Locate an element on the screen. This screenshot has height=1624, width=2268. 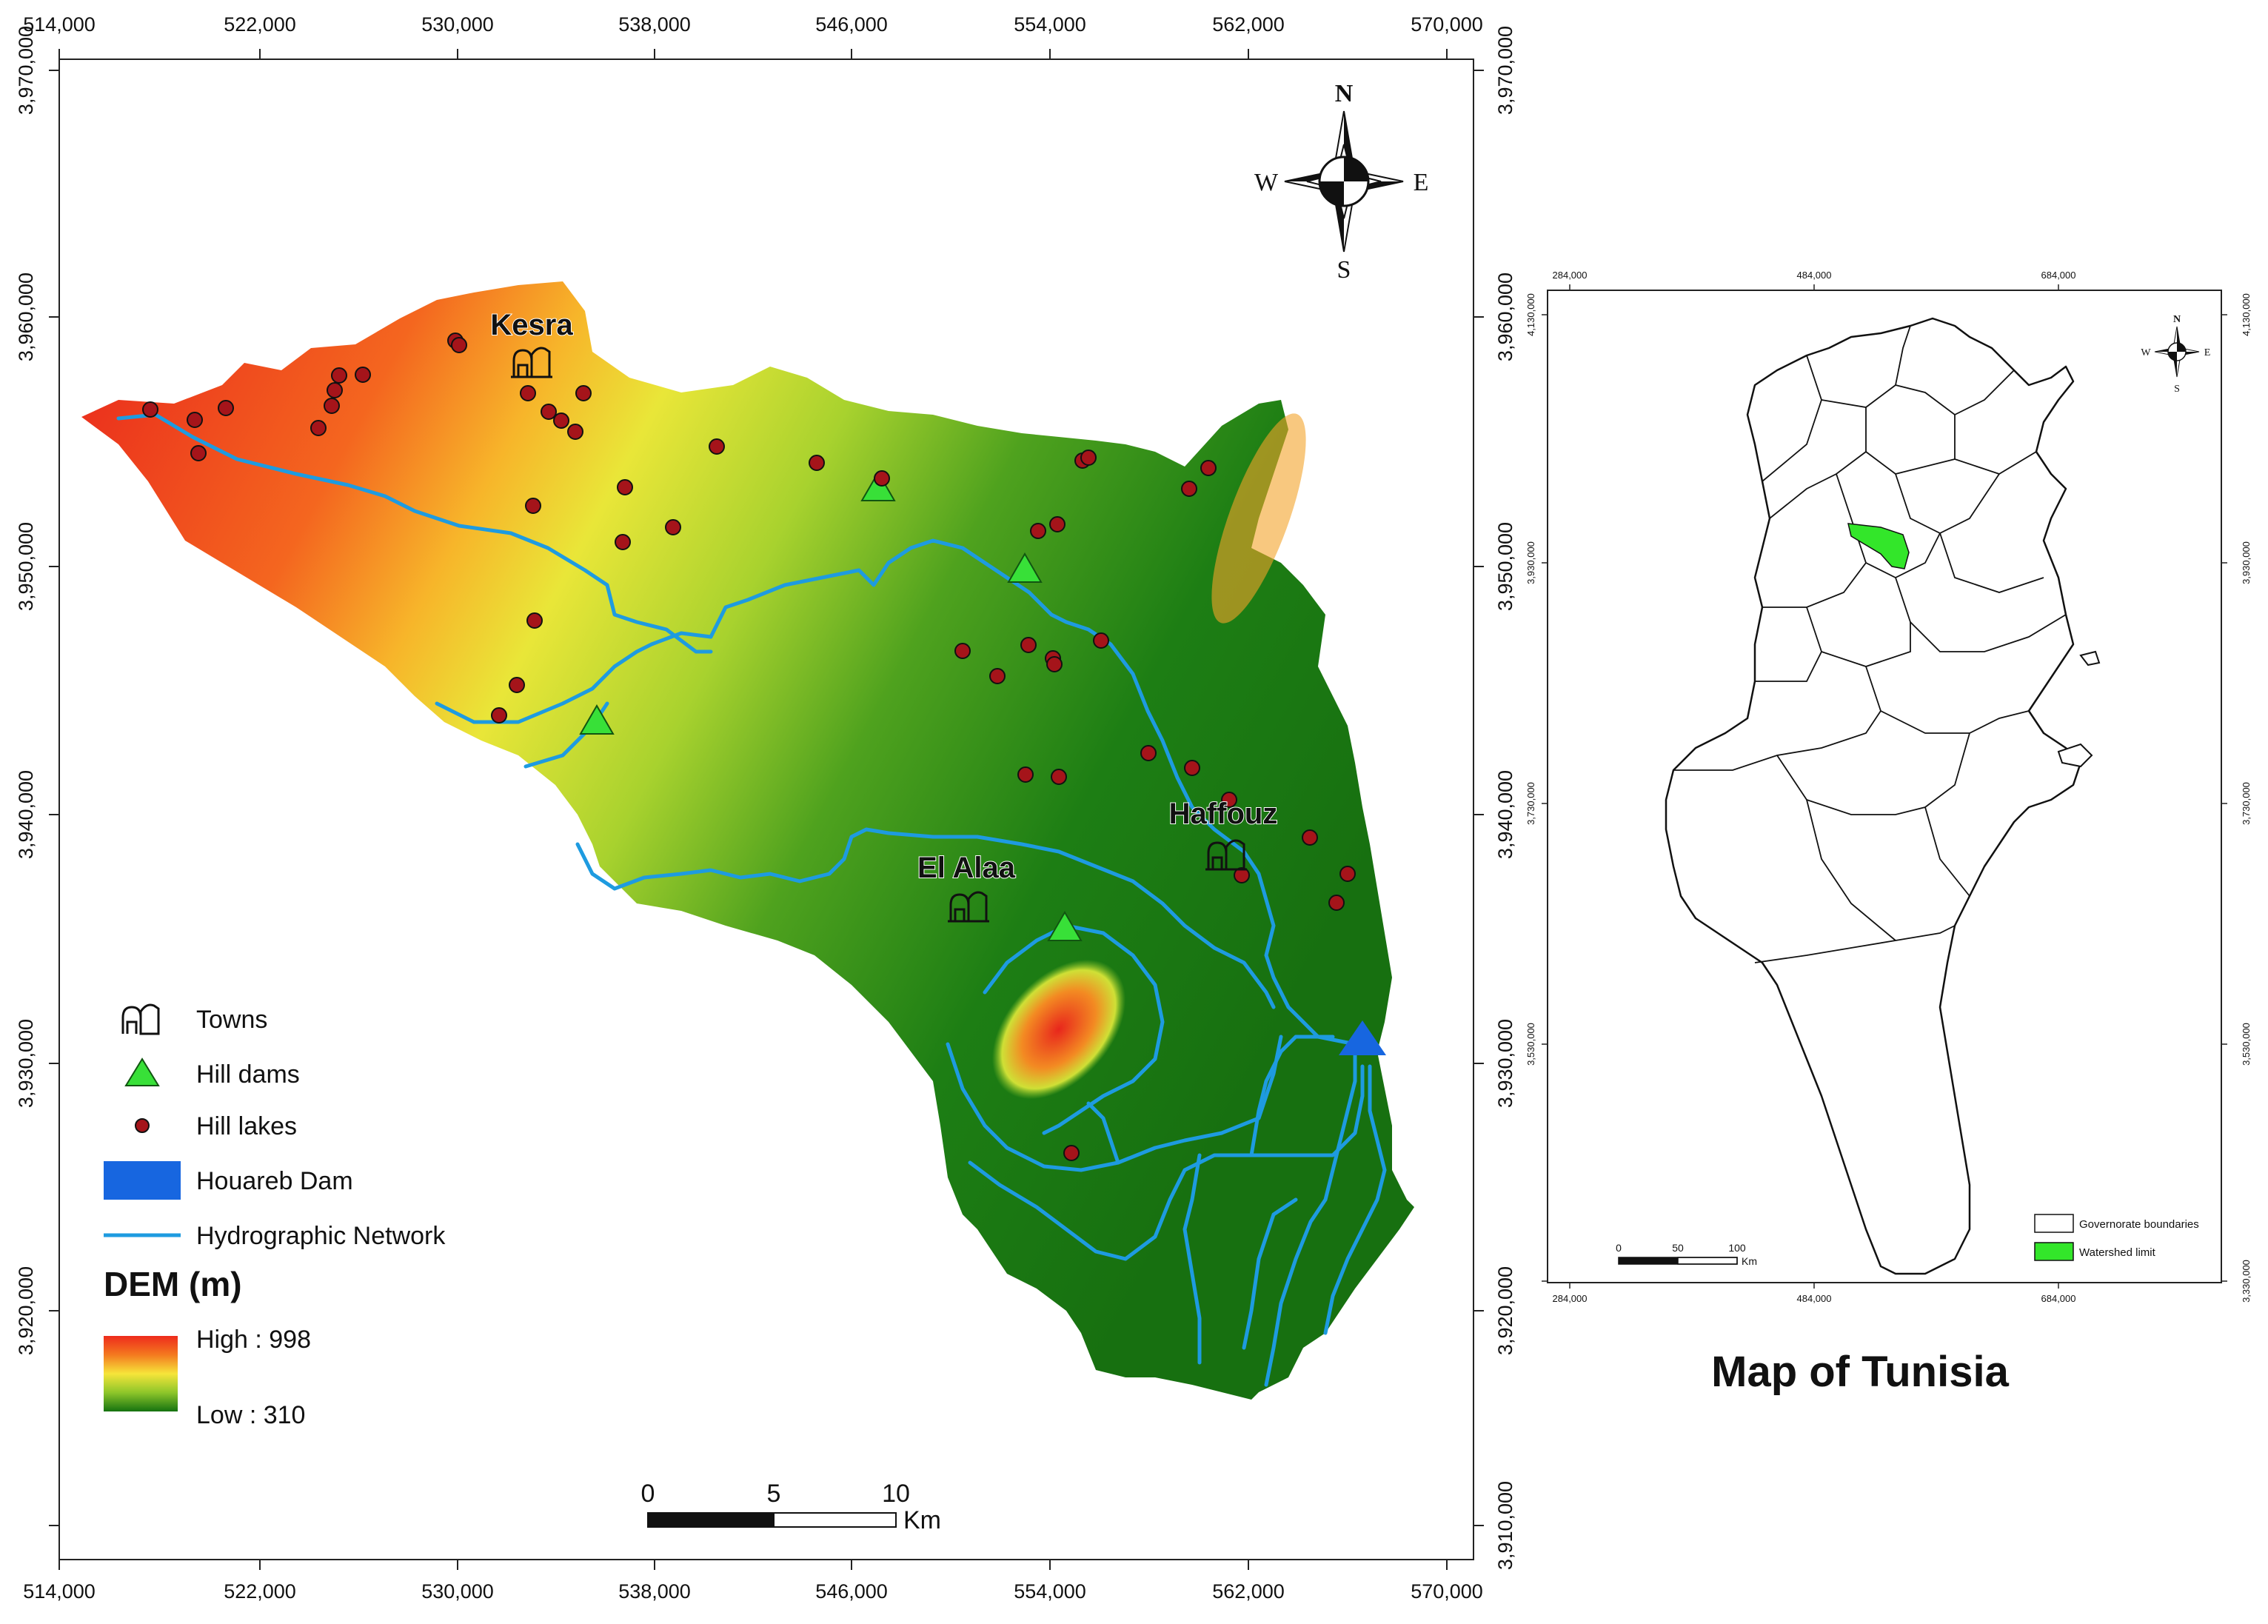
x-tick-label: 546,000 is located at coordinates (851, 24).